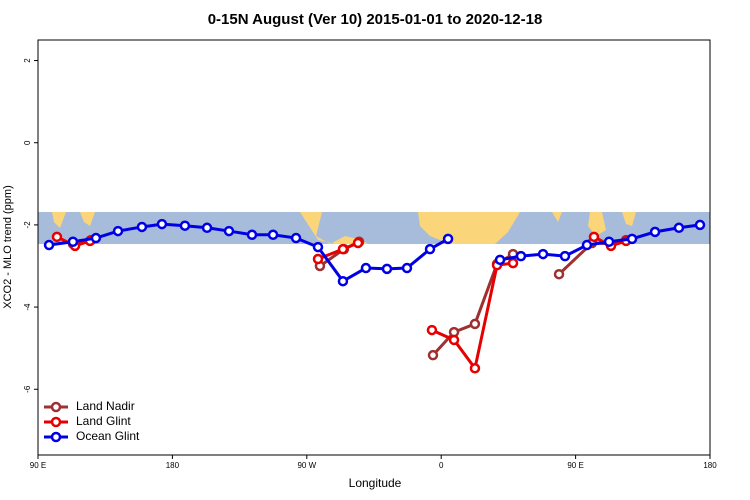 The image size is (750, 500). I want to click on land-shapes, so click(344, 228).